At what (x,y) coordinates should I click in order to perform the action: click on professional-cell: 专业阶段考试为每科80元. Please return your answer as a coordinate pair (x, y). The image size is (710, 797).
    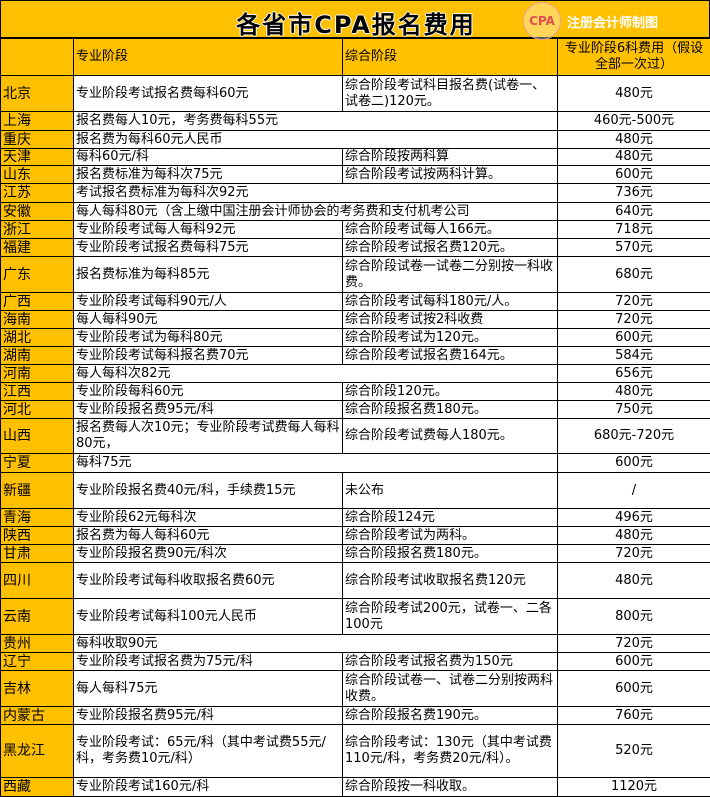
    Looking at the image, I should click on (208, 338).